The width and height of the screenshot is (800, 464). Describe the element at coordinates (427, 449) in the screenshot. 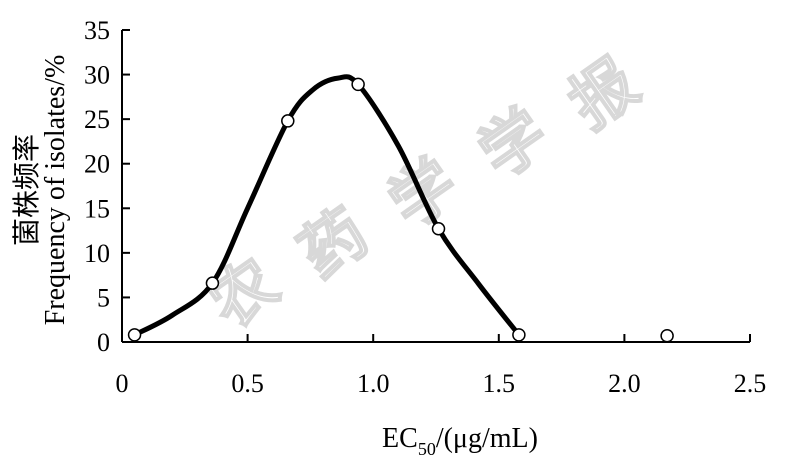

I see `x-axis-title-subscript: 50` at that location.